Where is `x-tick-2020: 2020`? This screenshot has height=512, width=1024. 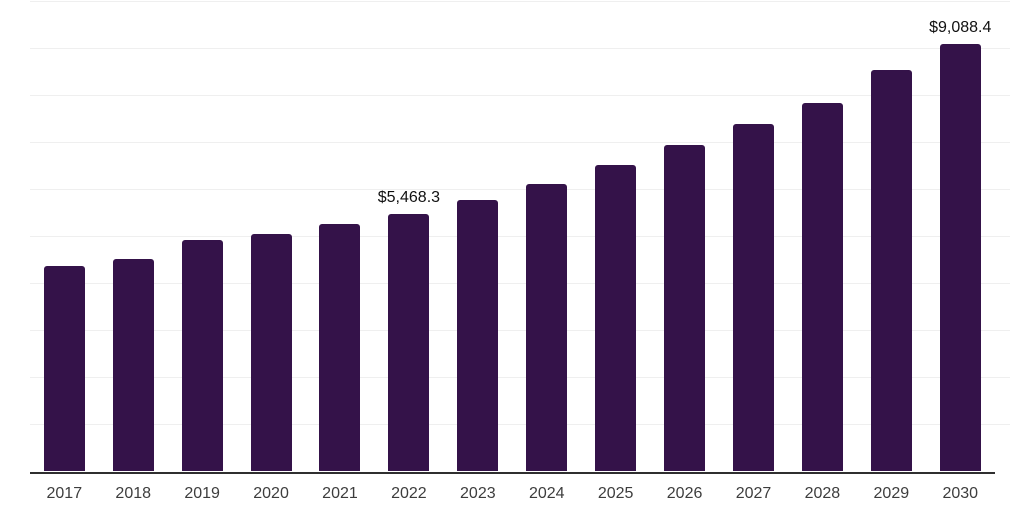
x-tick-2020: 2020 is located at coordinates (271, 493).